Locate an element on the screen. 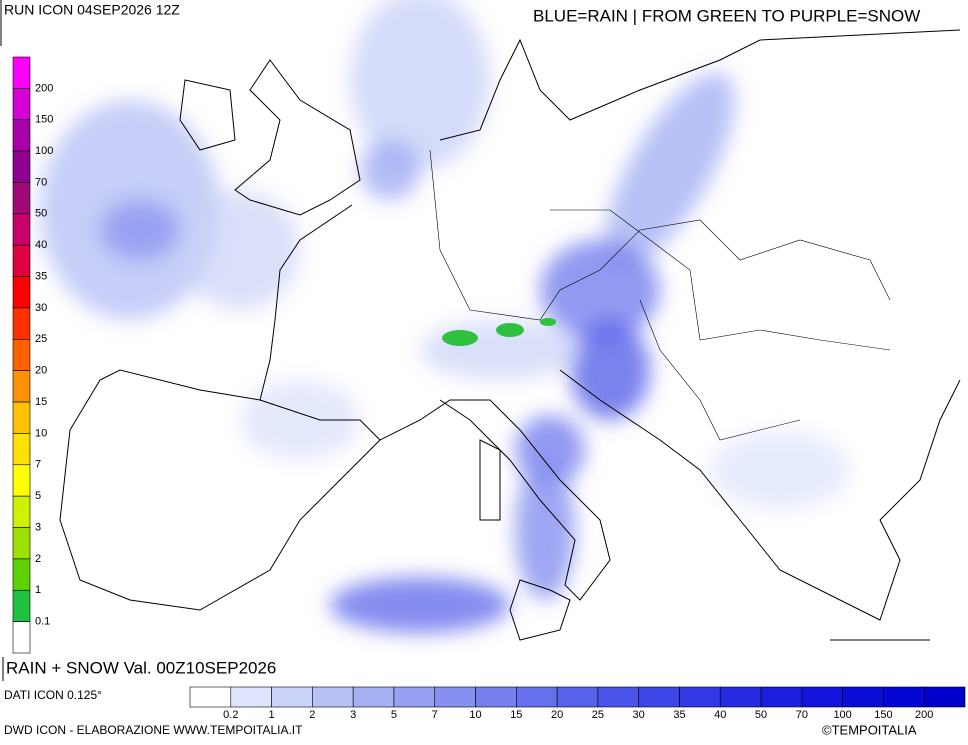 Image resolution: width=968 pixels, height=745 pixels. copyright: ©TEMPOITALIA is located at coordinates (869, 729).